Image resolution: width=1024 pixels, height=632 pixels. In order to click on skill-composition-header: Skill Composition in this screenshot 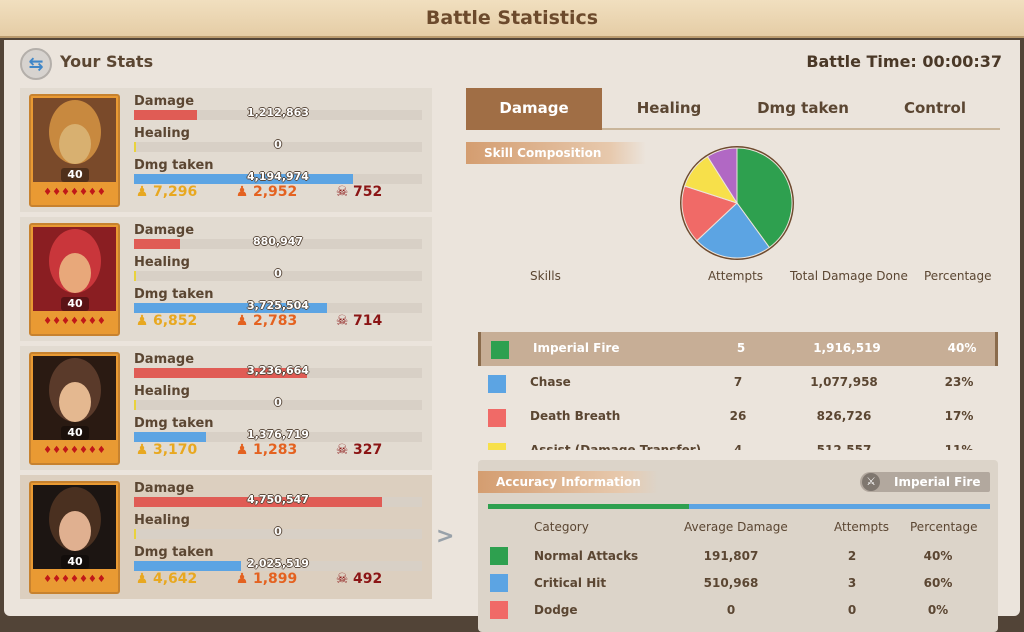, I will do `click(556, 153)`.